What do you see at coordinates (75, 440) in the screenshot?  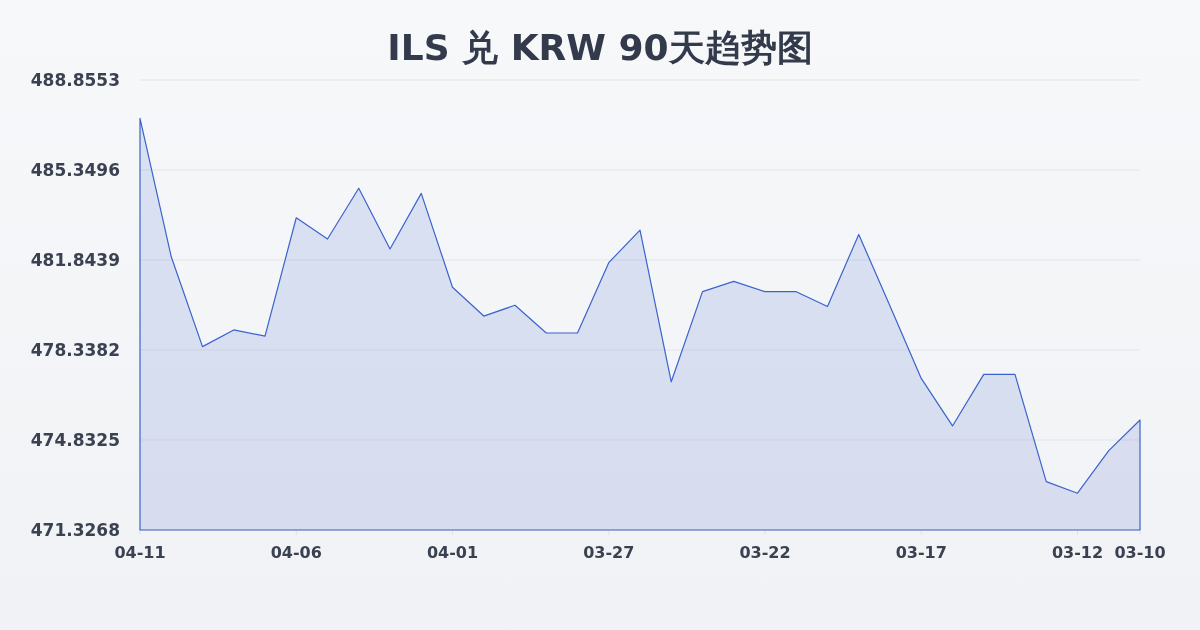 I see `y-tick-label: 474.8325` at bounding box center [75, 440].